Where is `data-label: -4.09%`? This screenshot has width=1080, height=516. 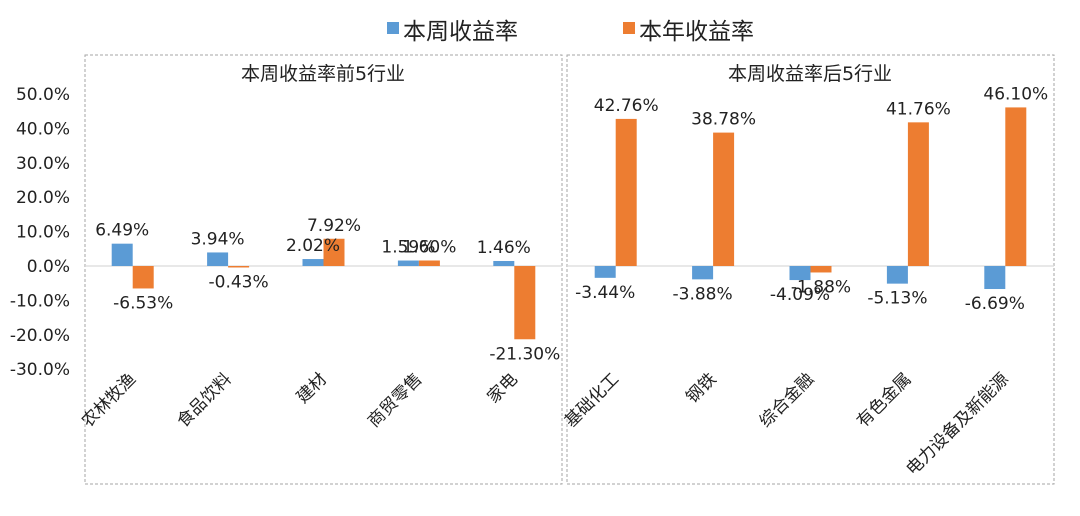
data-label: -4.09% is located at coordinates (800, 295).